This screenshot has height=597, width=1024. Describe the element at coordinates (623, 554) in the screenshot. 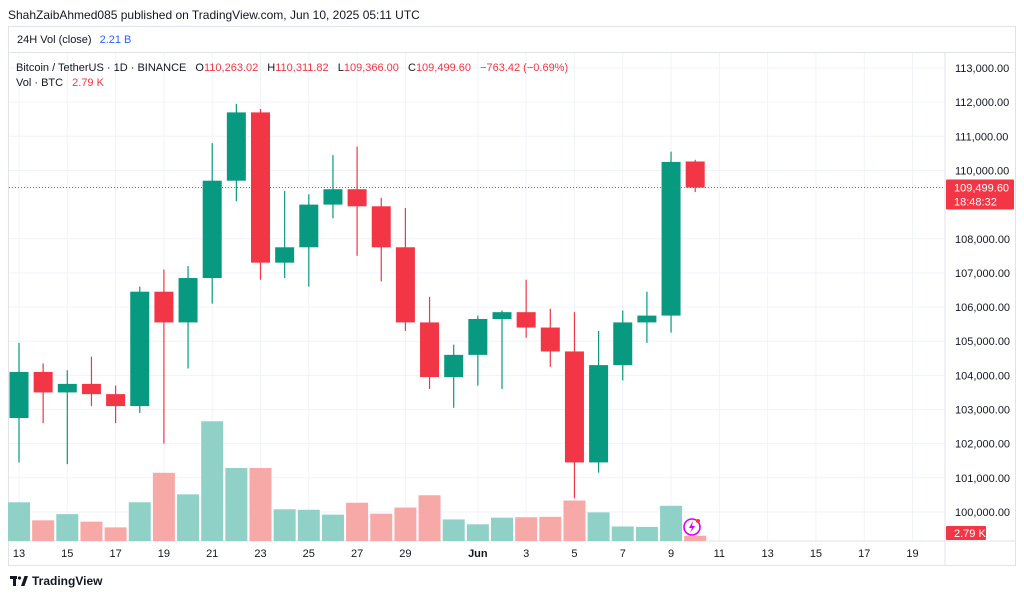

I see `time-tick-label: 7` at that location.